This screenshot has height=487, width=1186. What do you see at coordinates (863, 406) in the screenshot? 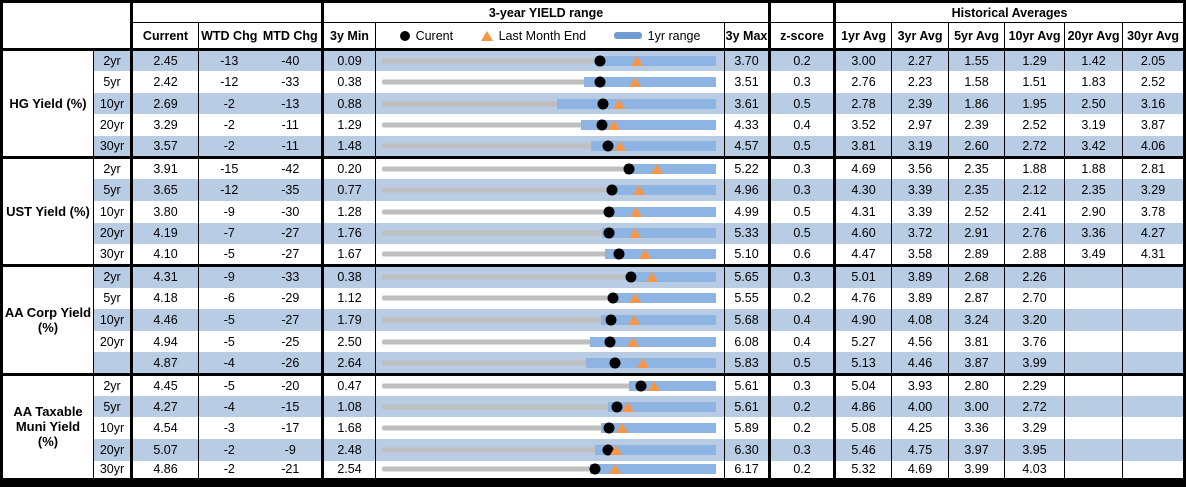
I see `historical-avg-cell: 4.86` at bounding box center [863, 406].